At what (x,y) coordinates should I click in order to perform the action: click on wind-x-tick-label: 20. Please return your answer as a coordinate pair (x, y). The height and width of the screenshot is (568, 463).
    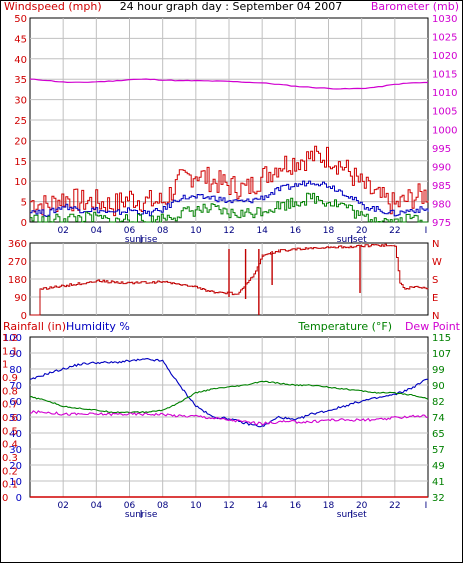
    Looking at the image, I should click on (362, 231).